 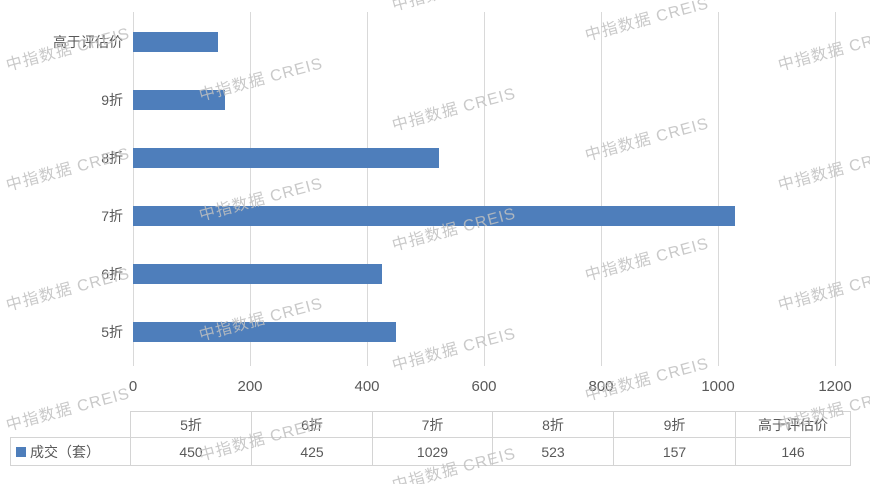 I want to click on category-label: 8折, so click(x=112, y=158).